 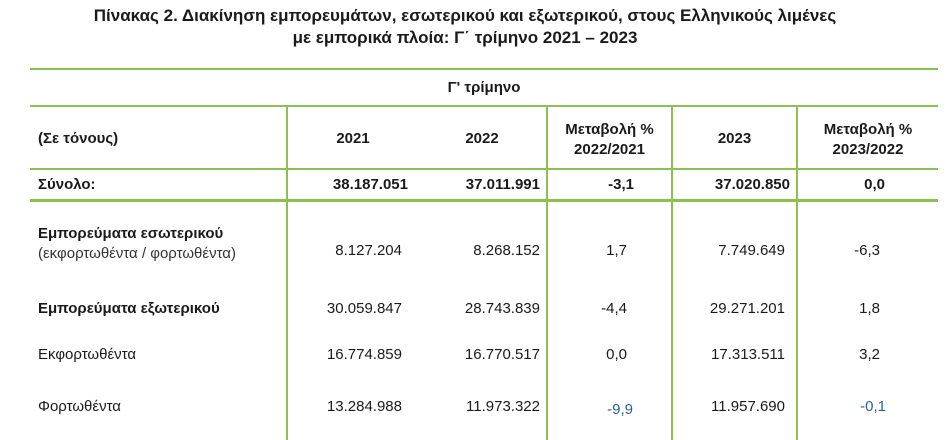 What do you see at coordinates (874, 184) in the screenshot?
I see `change-2023-2022: 0,0` at bounding box center [874, 184].